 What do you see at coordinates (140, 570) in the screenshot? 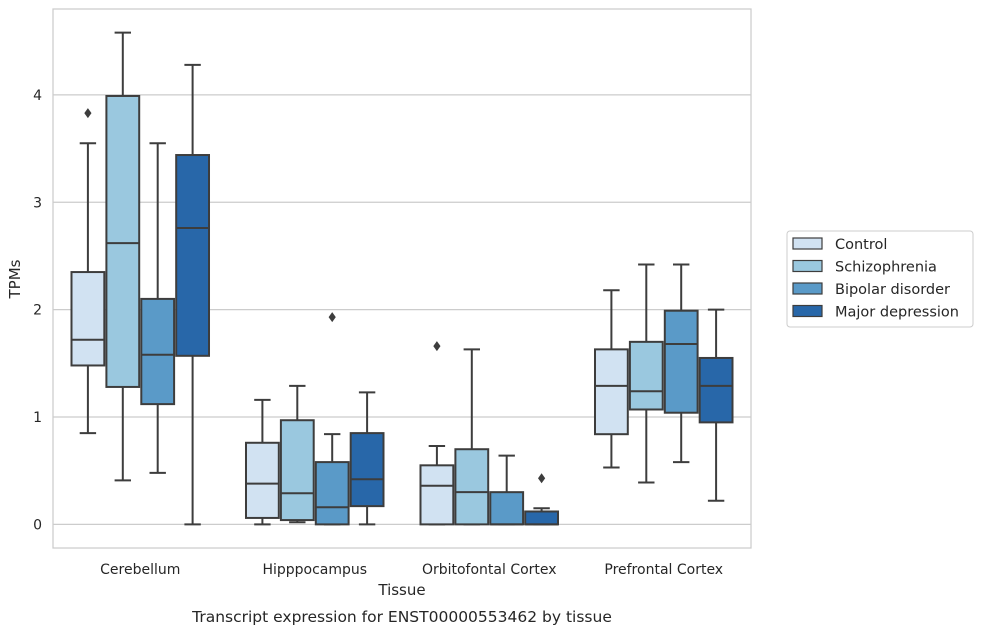
I see `x-tick-label: Cerebellum` at bounding box center [140, 570].